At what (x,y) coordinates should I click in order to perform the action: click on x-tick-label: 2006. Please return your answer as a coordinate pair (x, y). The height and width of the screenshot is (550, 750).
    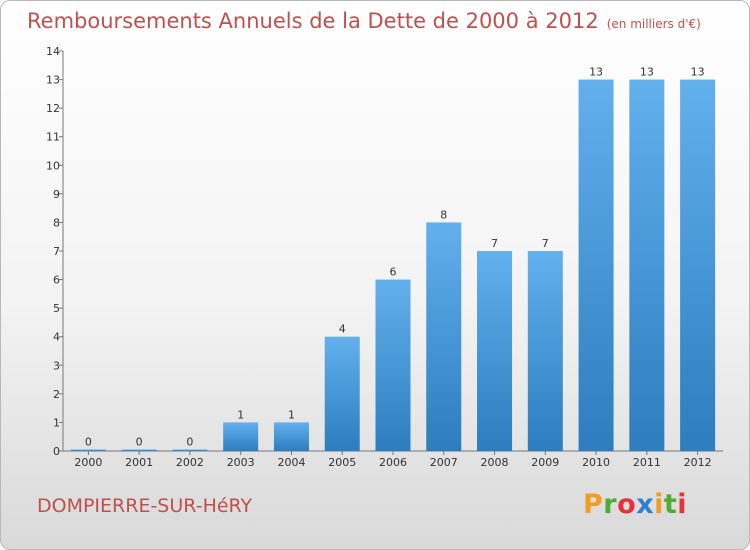
    Looking at the image, I should click on (393, 462).